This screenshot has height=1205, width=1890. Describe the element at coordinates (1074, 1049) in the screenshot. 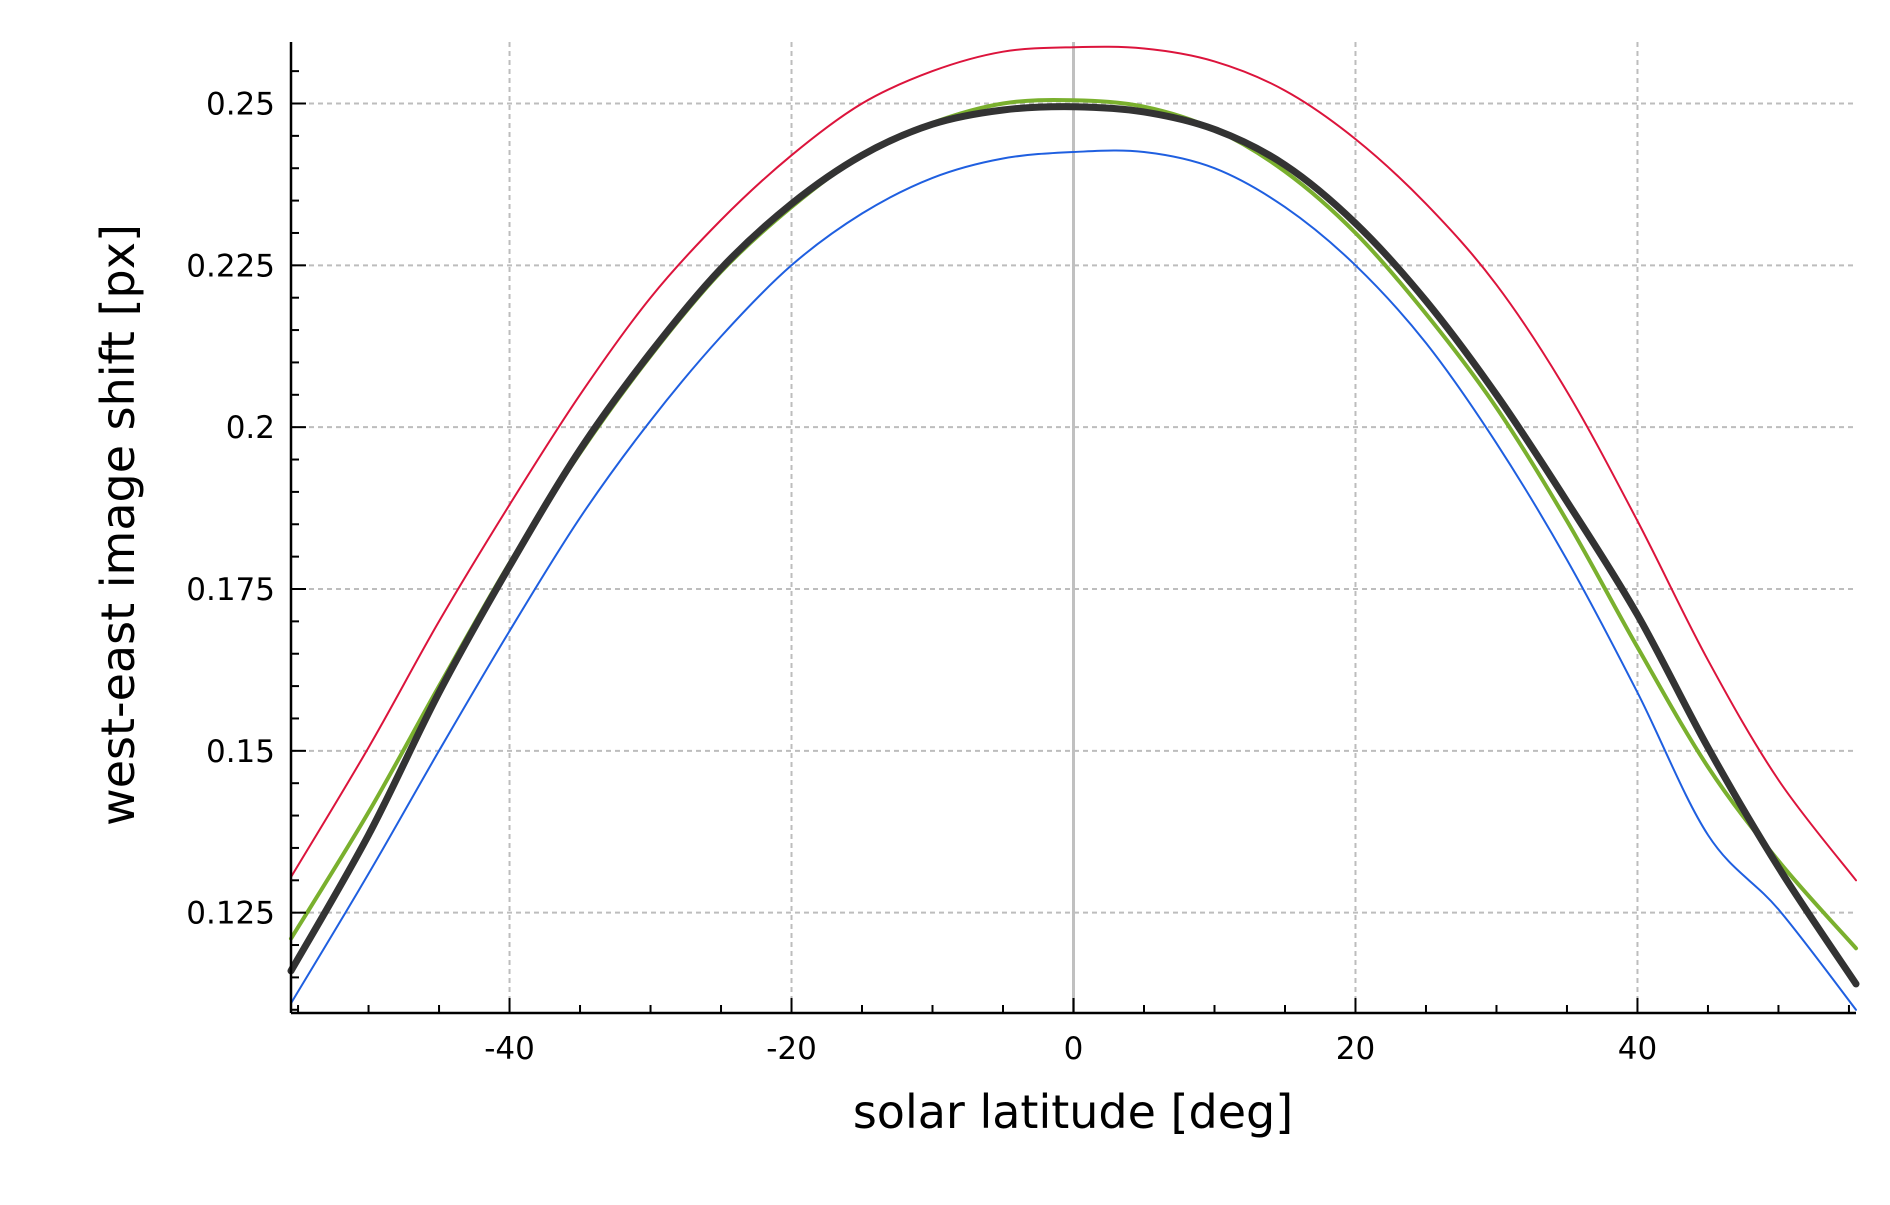

I see `x-tick-label-2: 0` at that location.